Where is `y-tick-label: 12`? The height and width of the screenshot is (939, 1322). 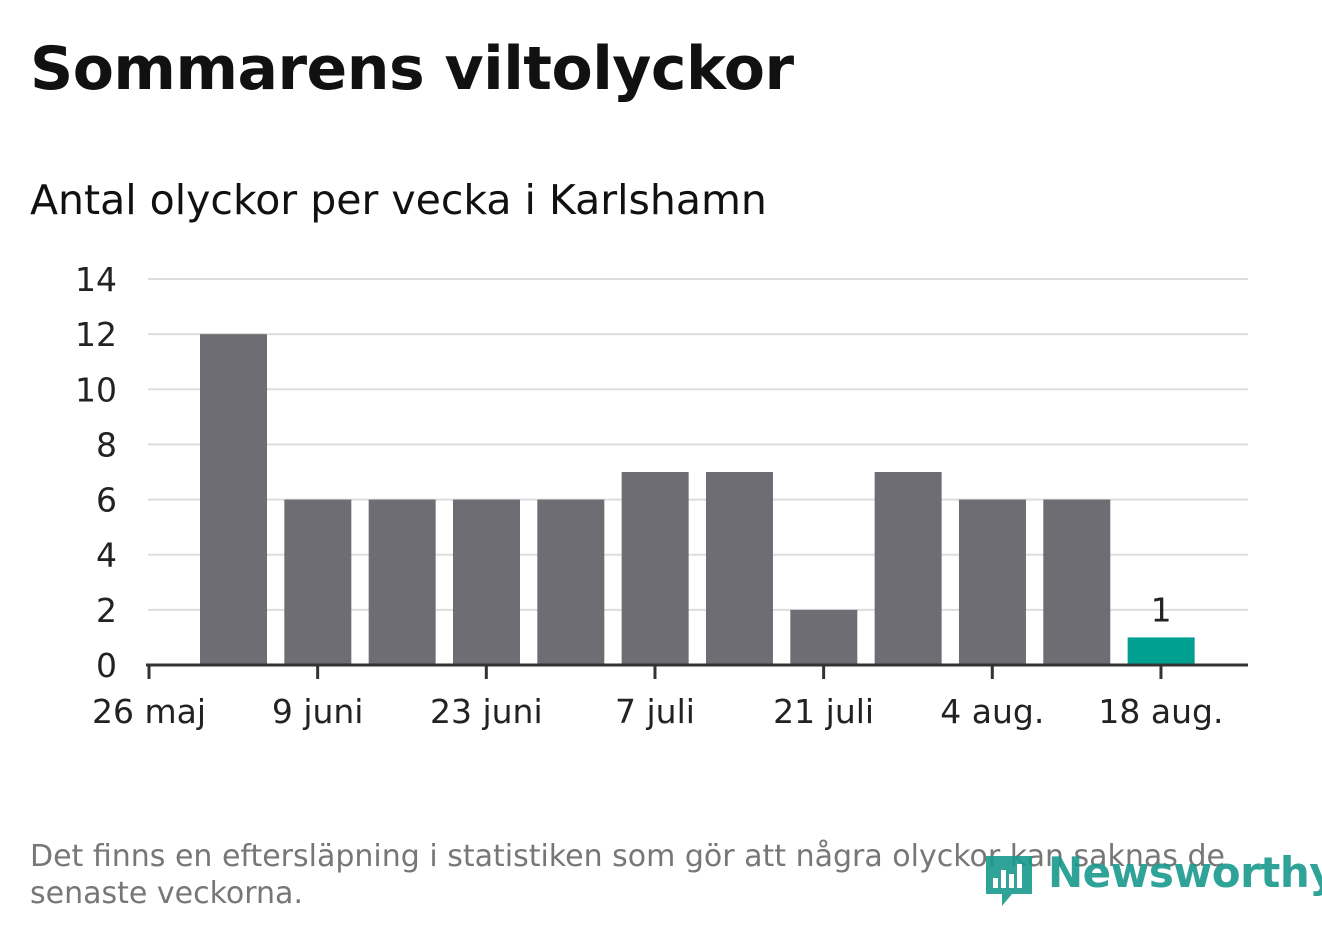
y-tick-label: 12 is located at coordinates (96, 334).